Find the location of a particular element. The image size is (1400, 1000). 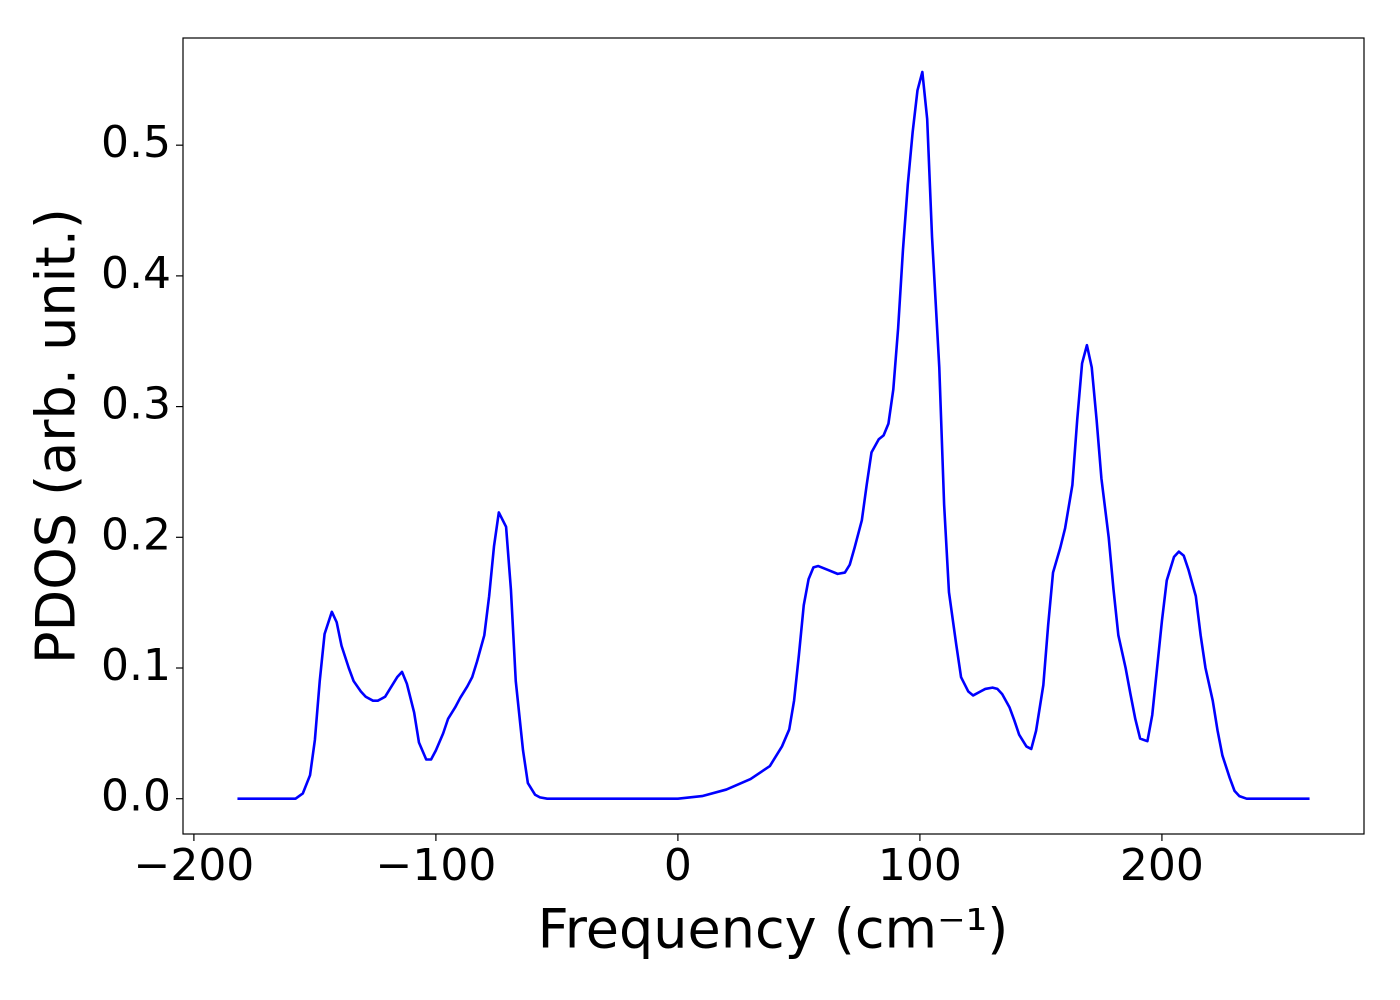

x-tick-label: −100 is located at coordinates (435, 865).